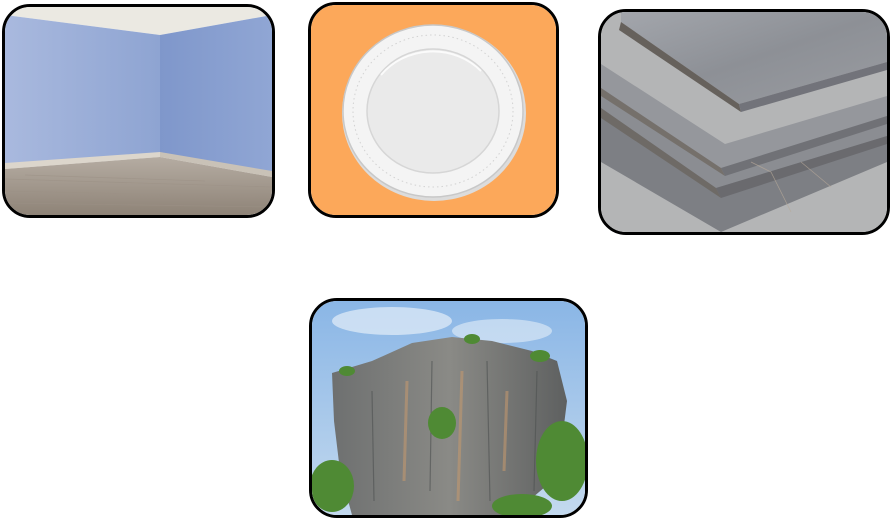 The image size is (892, 519). What do you see at coordinates (82, 91) in the screenshot?
I see `left-wall` at bounding box center [82, 91].